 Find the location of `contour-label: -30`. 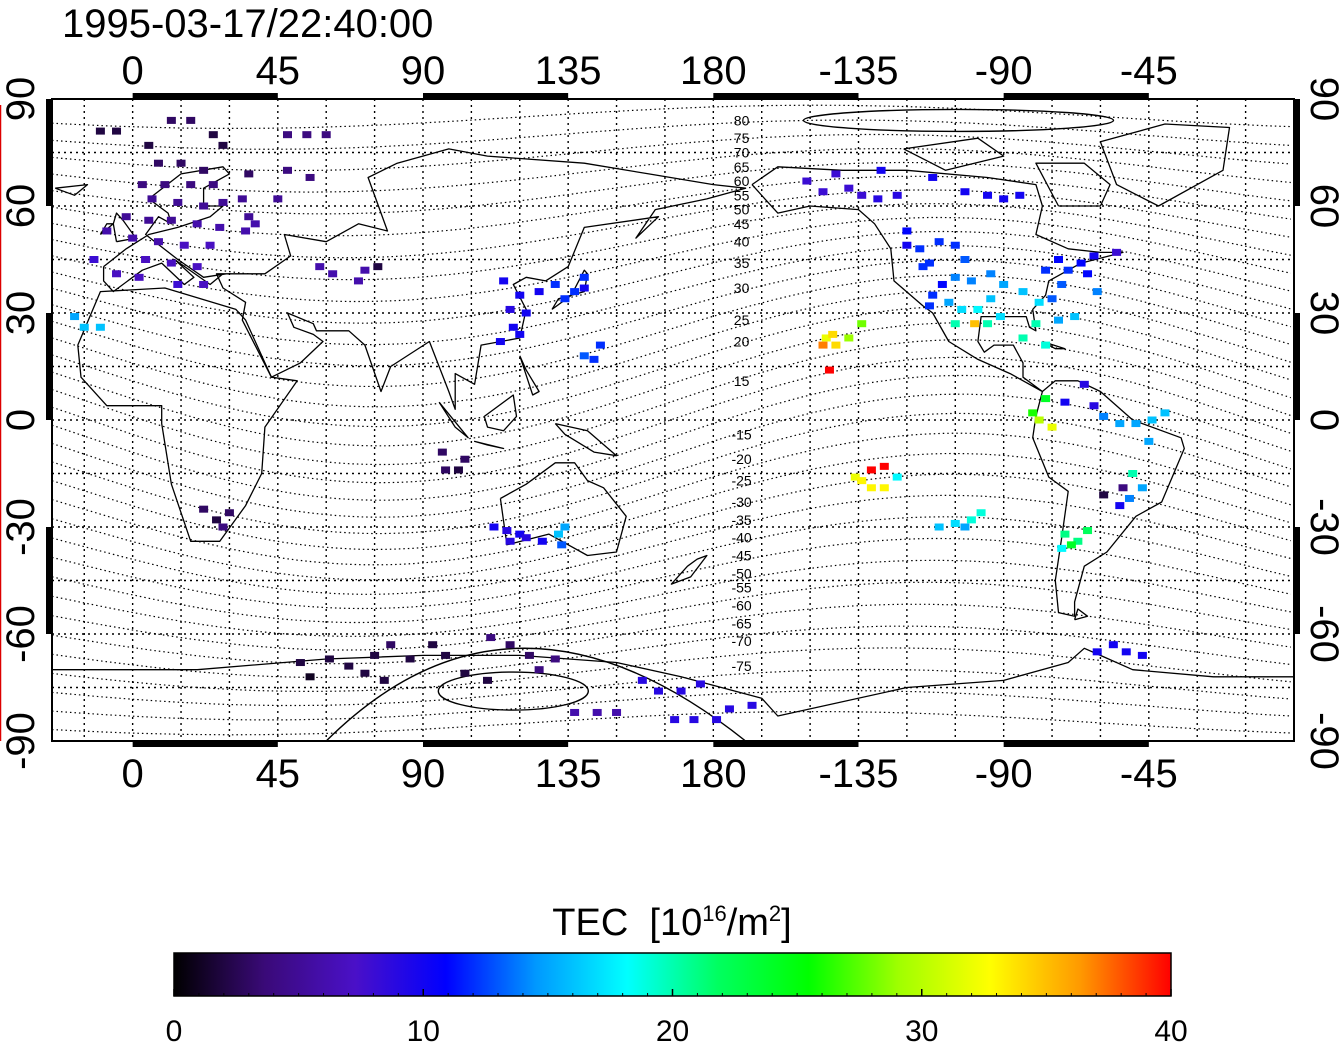

contour-label: -30 is located at coordinates (741, 502).